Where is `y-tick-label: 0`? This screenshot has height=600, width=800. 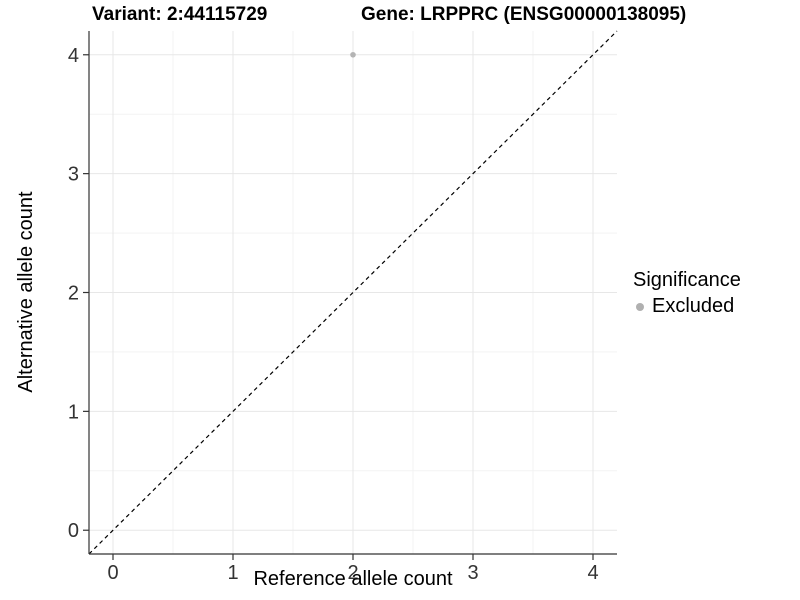
y-tick-label: 0 is located at coordinates (73, 531).